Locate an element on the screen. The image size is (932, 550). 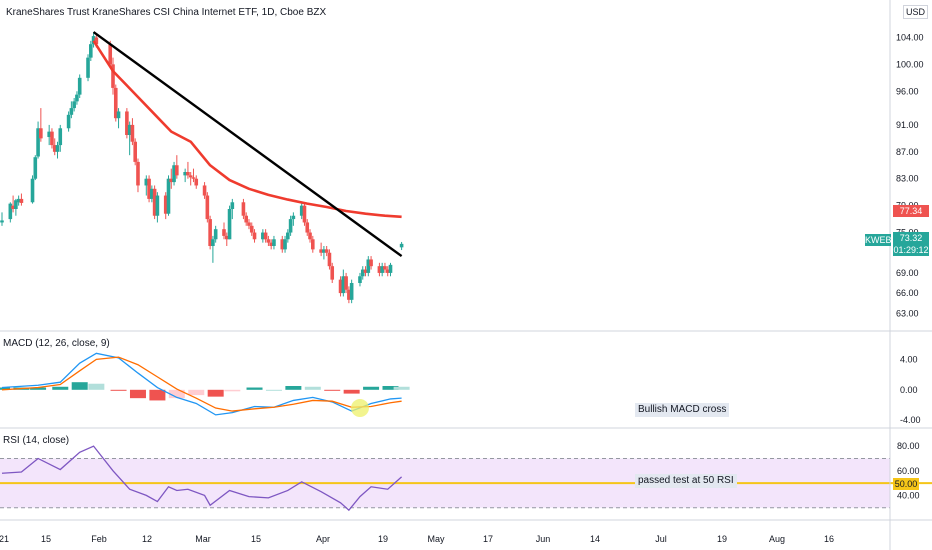
macd-pane: 4.00 0.00 -4.00 is located at coordinates (460, 388).